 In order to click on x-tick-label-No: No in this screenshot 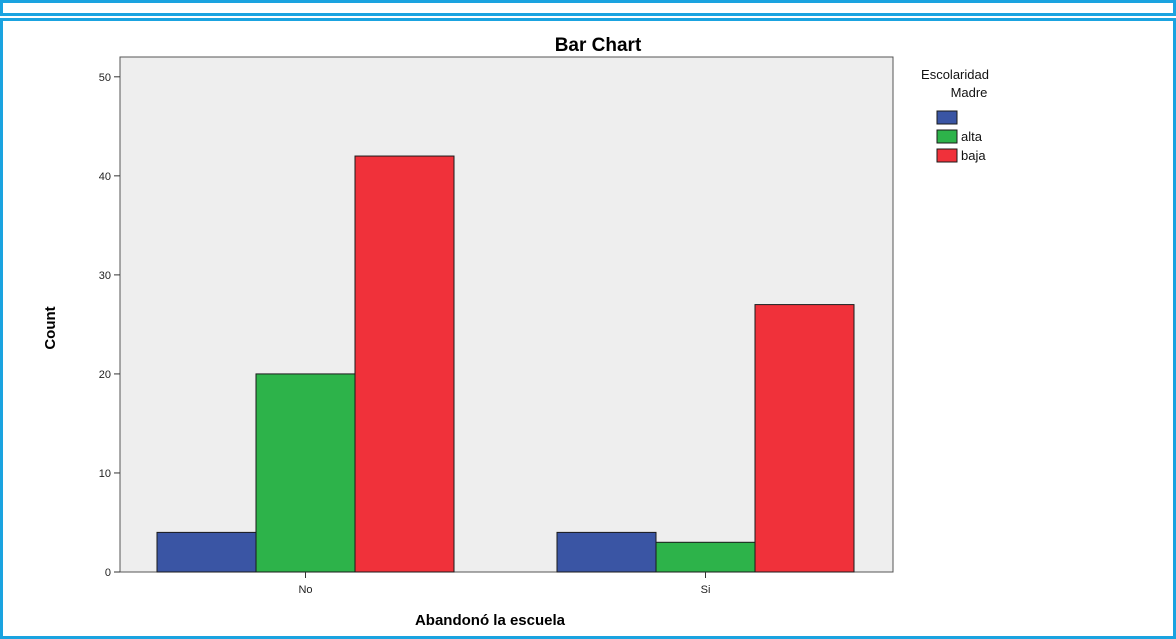, I will do `click(305, 590)`.